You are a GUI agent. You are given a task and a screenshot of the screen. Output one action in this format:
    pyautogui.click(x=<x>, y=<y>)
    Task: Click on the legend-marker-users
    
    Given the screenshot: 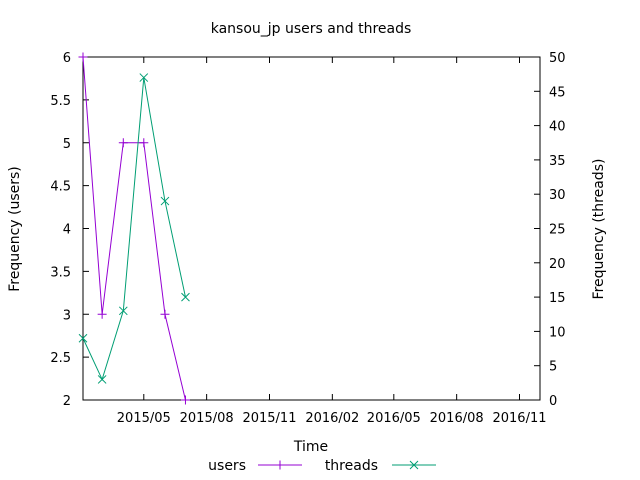 What is the action you would take?
    pyautogui.click(x=280, y=465)
    